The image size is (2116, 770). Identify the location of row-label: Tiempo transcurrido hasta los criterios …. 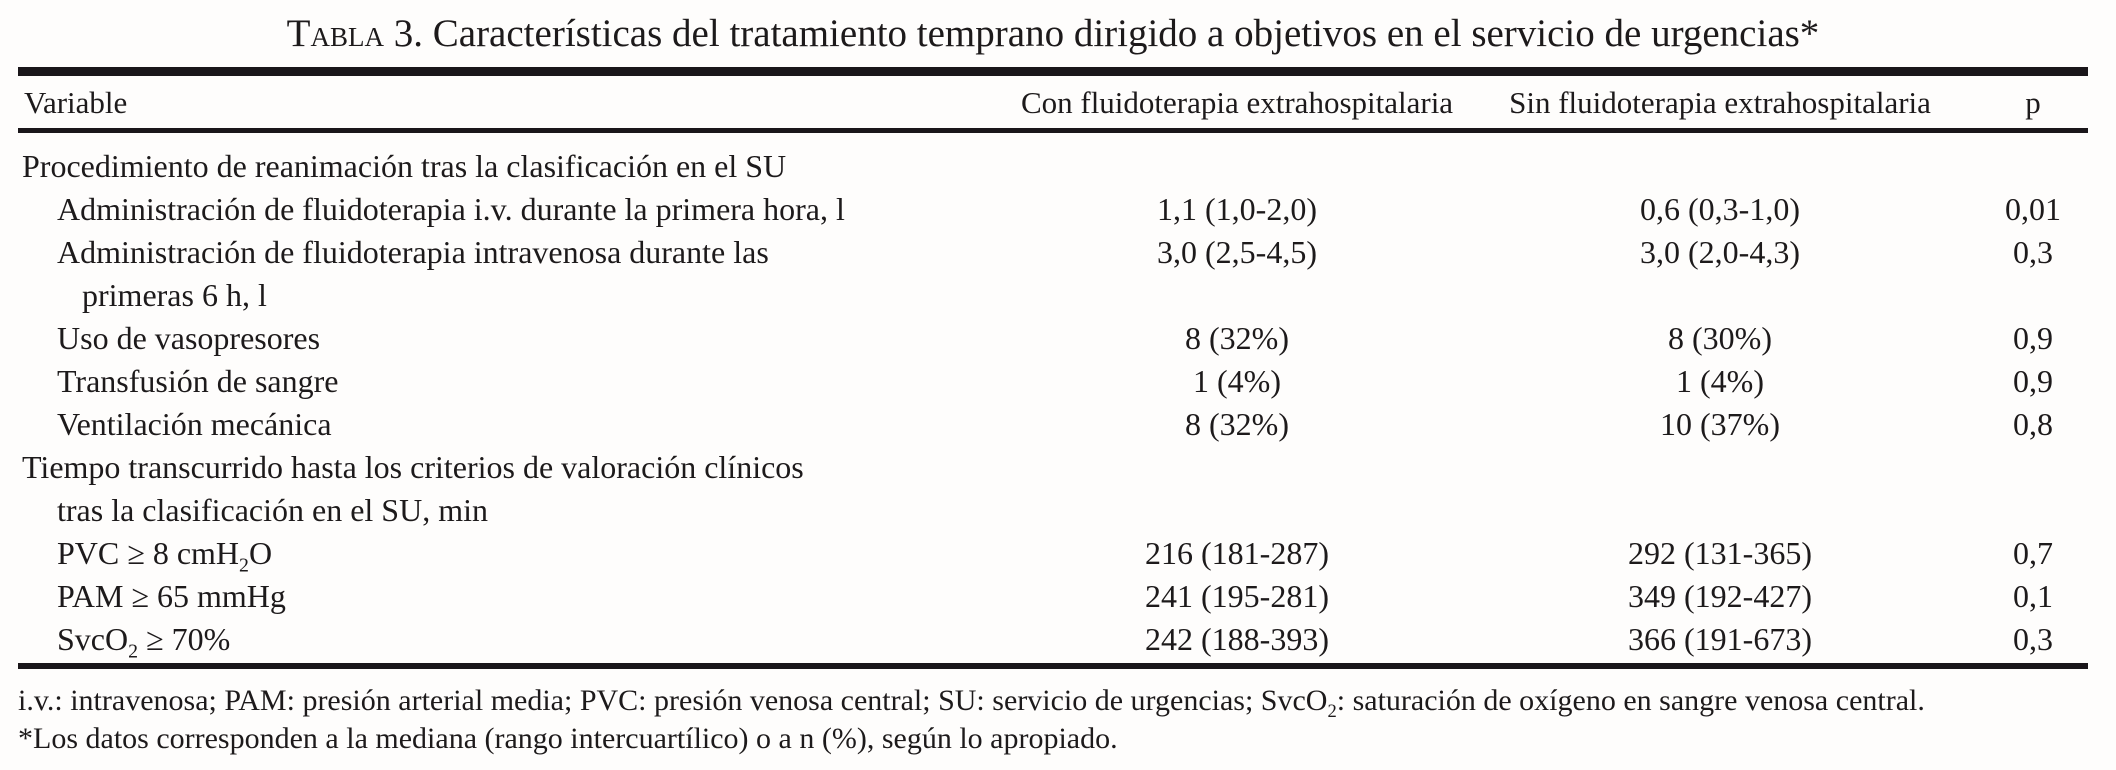
(413, 467).